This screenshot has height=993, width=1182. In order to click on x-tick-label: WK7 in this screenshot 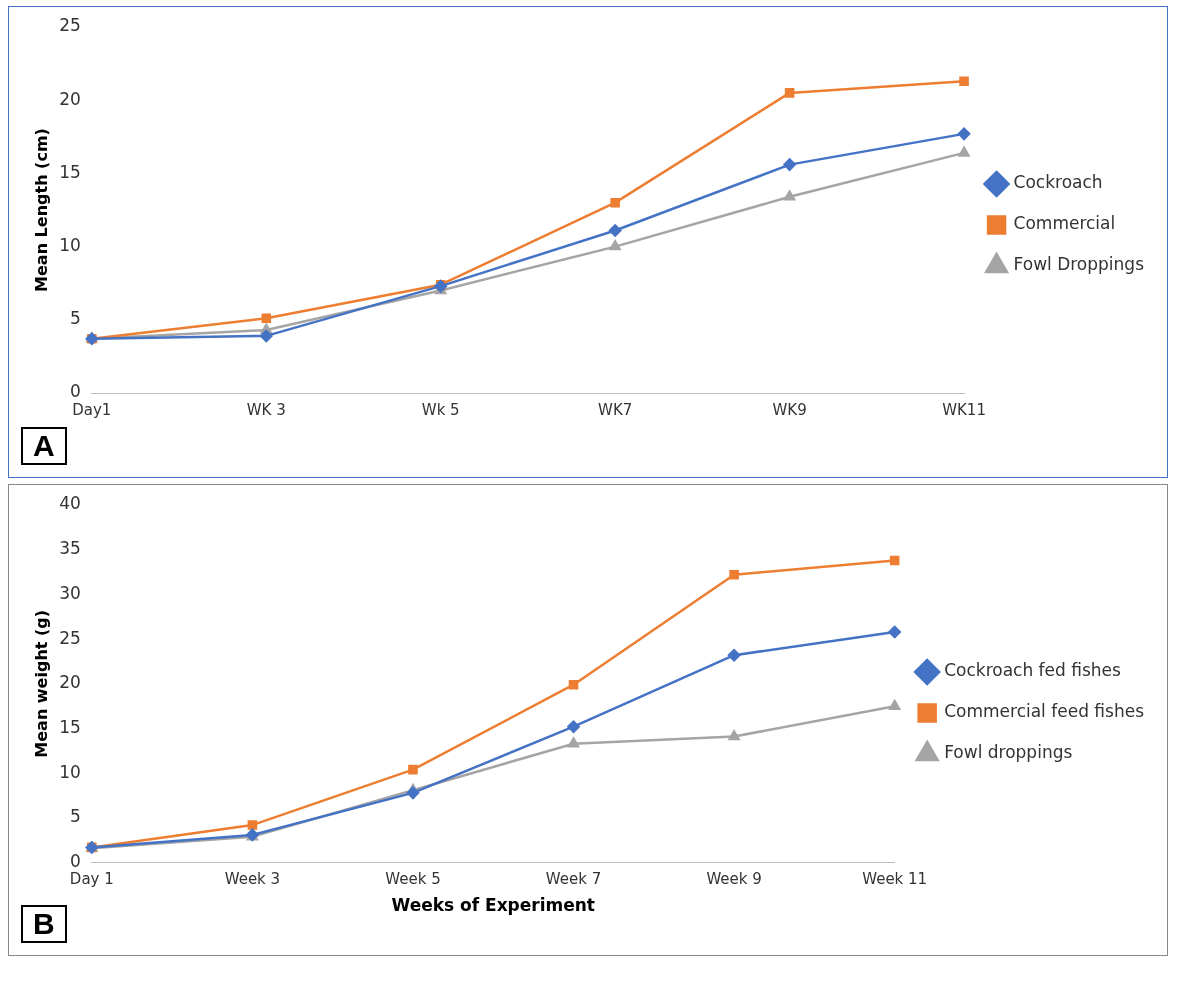, I will do `click(615, 409)`.